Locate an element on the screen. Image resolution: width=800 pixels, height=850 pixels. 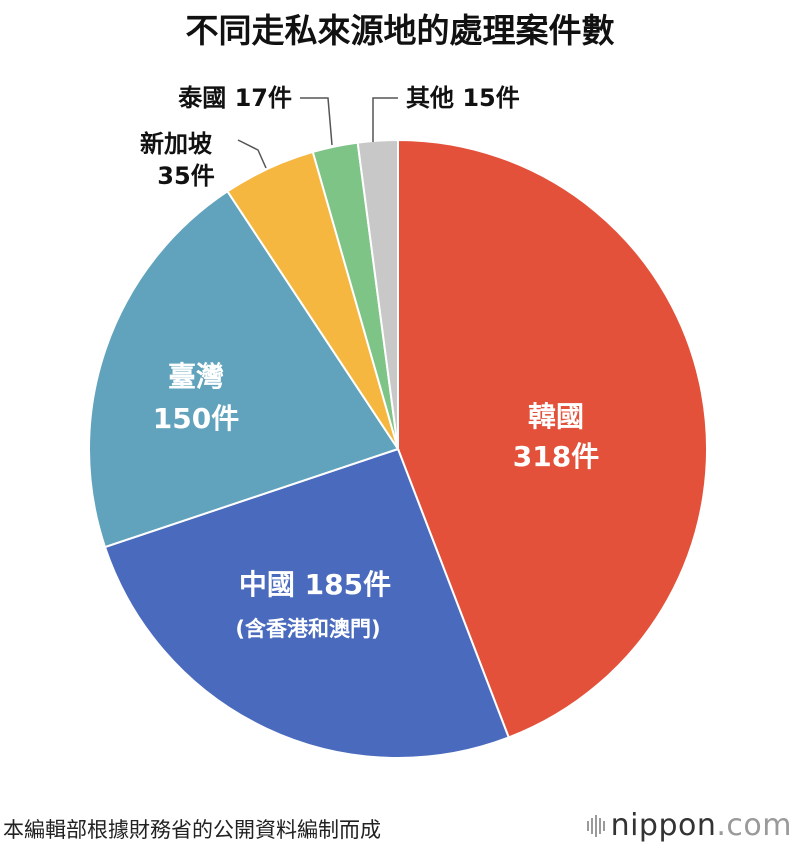
leader-line-singapore is located at coordinates (252, 154).